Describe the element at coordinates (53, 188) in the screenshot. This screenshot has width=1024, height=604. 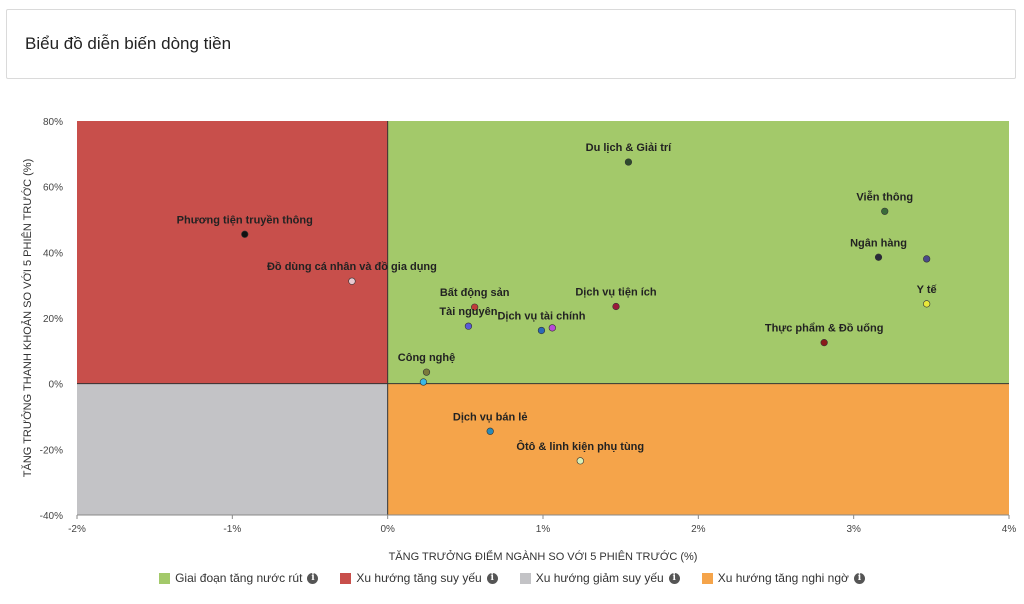
I see `y-tick-label: 60%` at that location.